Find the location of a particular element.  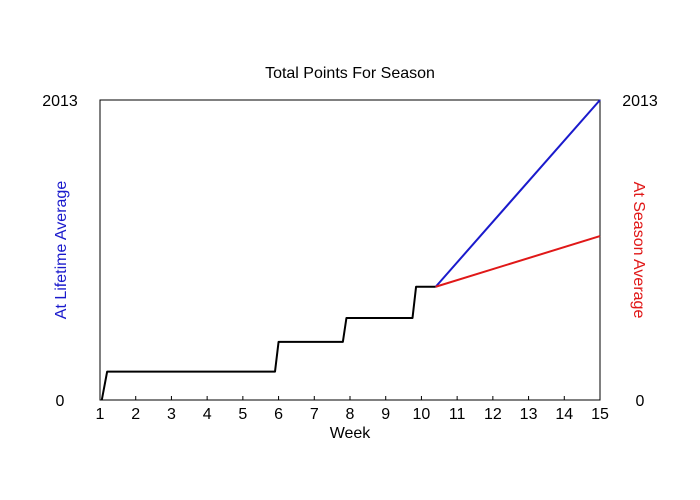

x-tick-label: 13 is located at coordinates (529, 414).